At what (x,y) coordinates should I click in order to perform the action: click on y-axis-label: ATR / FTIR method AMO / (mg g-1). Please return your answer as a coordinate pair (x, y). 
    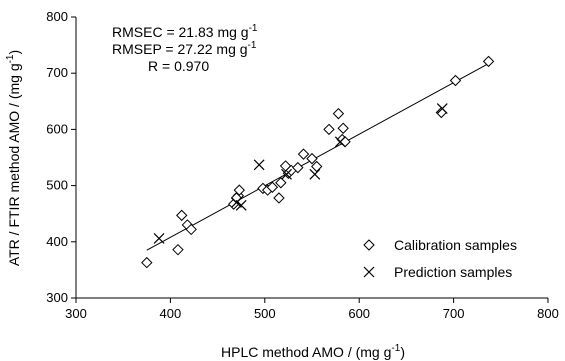
    Looking at the image, I should click on (13, 158).